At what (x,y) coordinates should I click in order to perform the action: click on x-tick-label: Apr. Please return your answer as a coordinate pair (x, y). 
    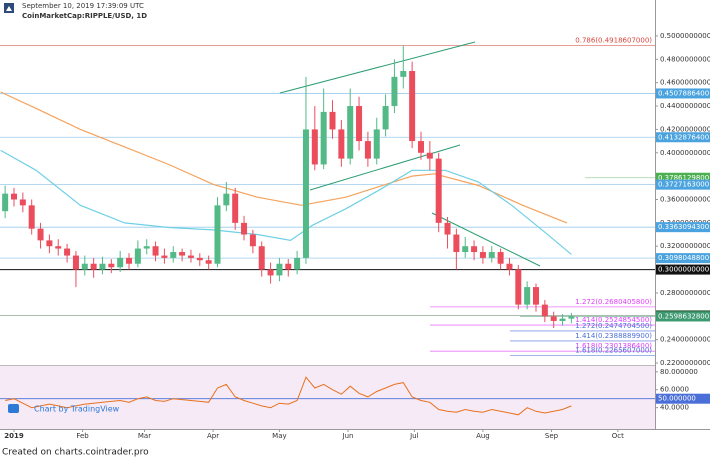
    Looking at the image, I should click on (213, 436).